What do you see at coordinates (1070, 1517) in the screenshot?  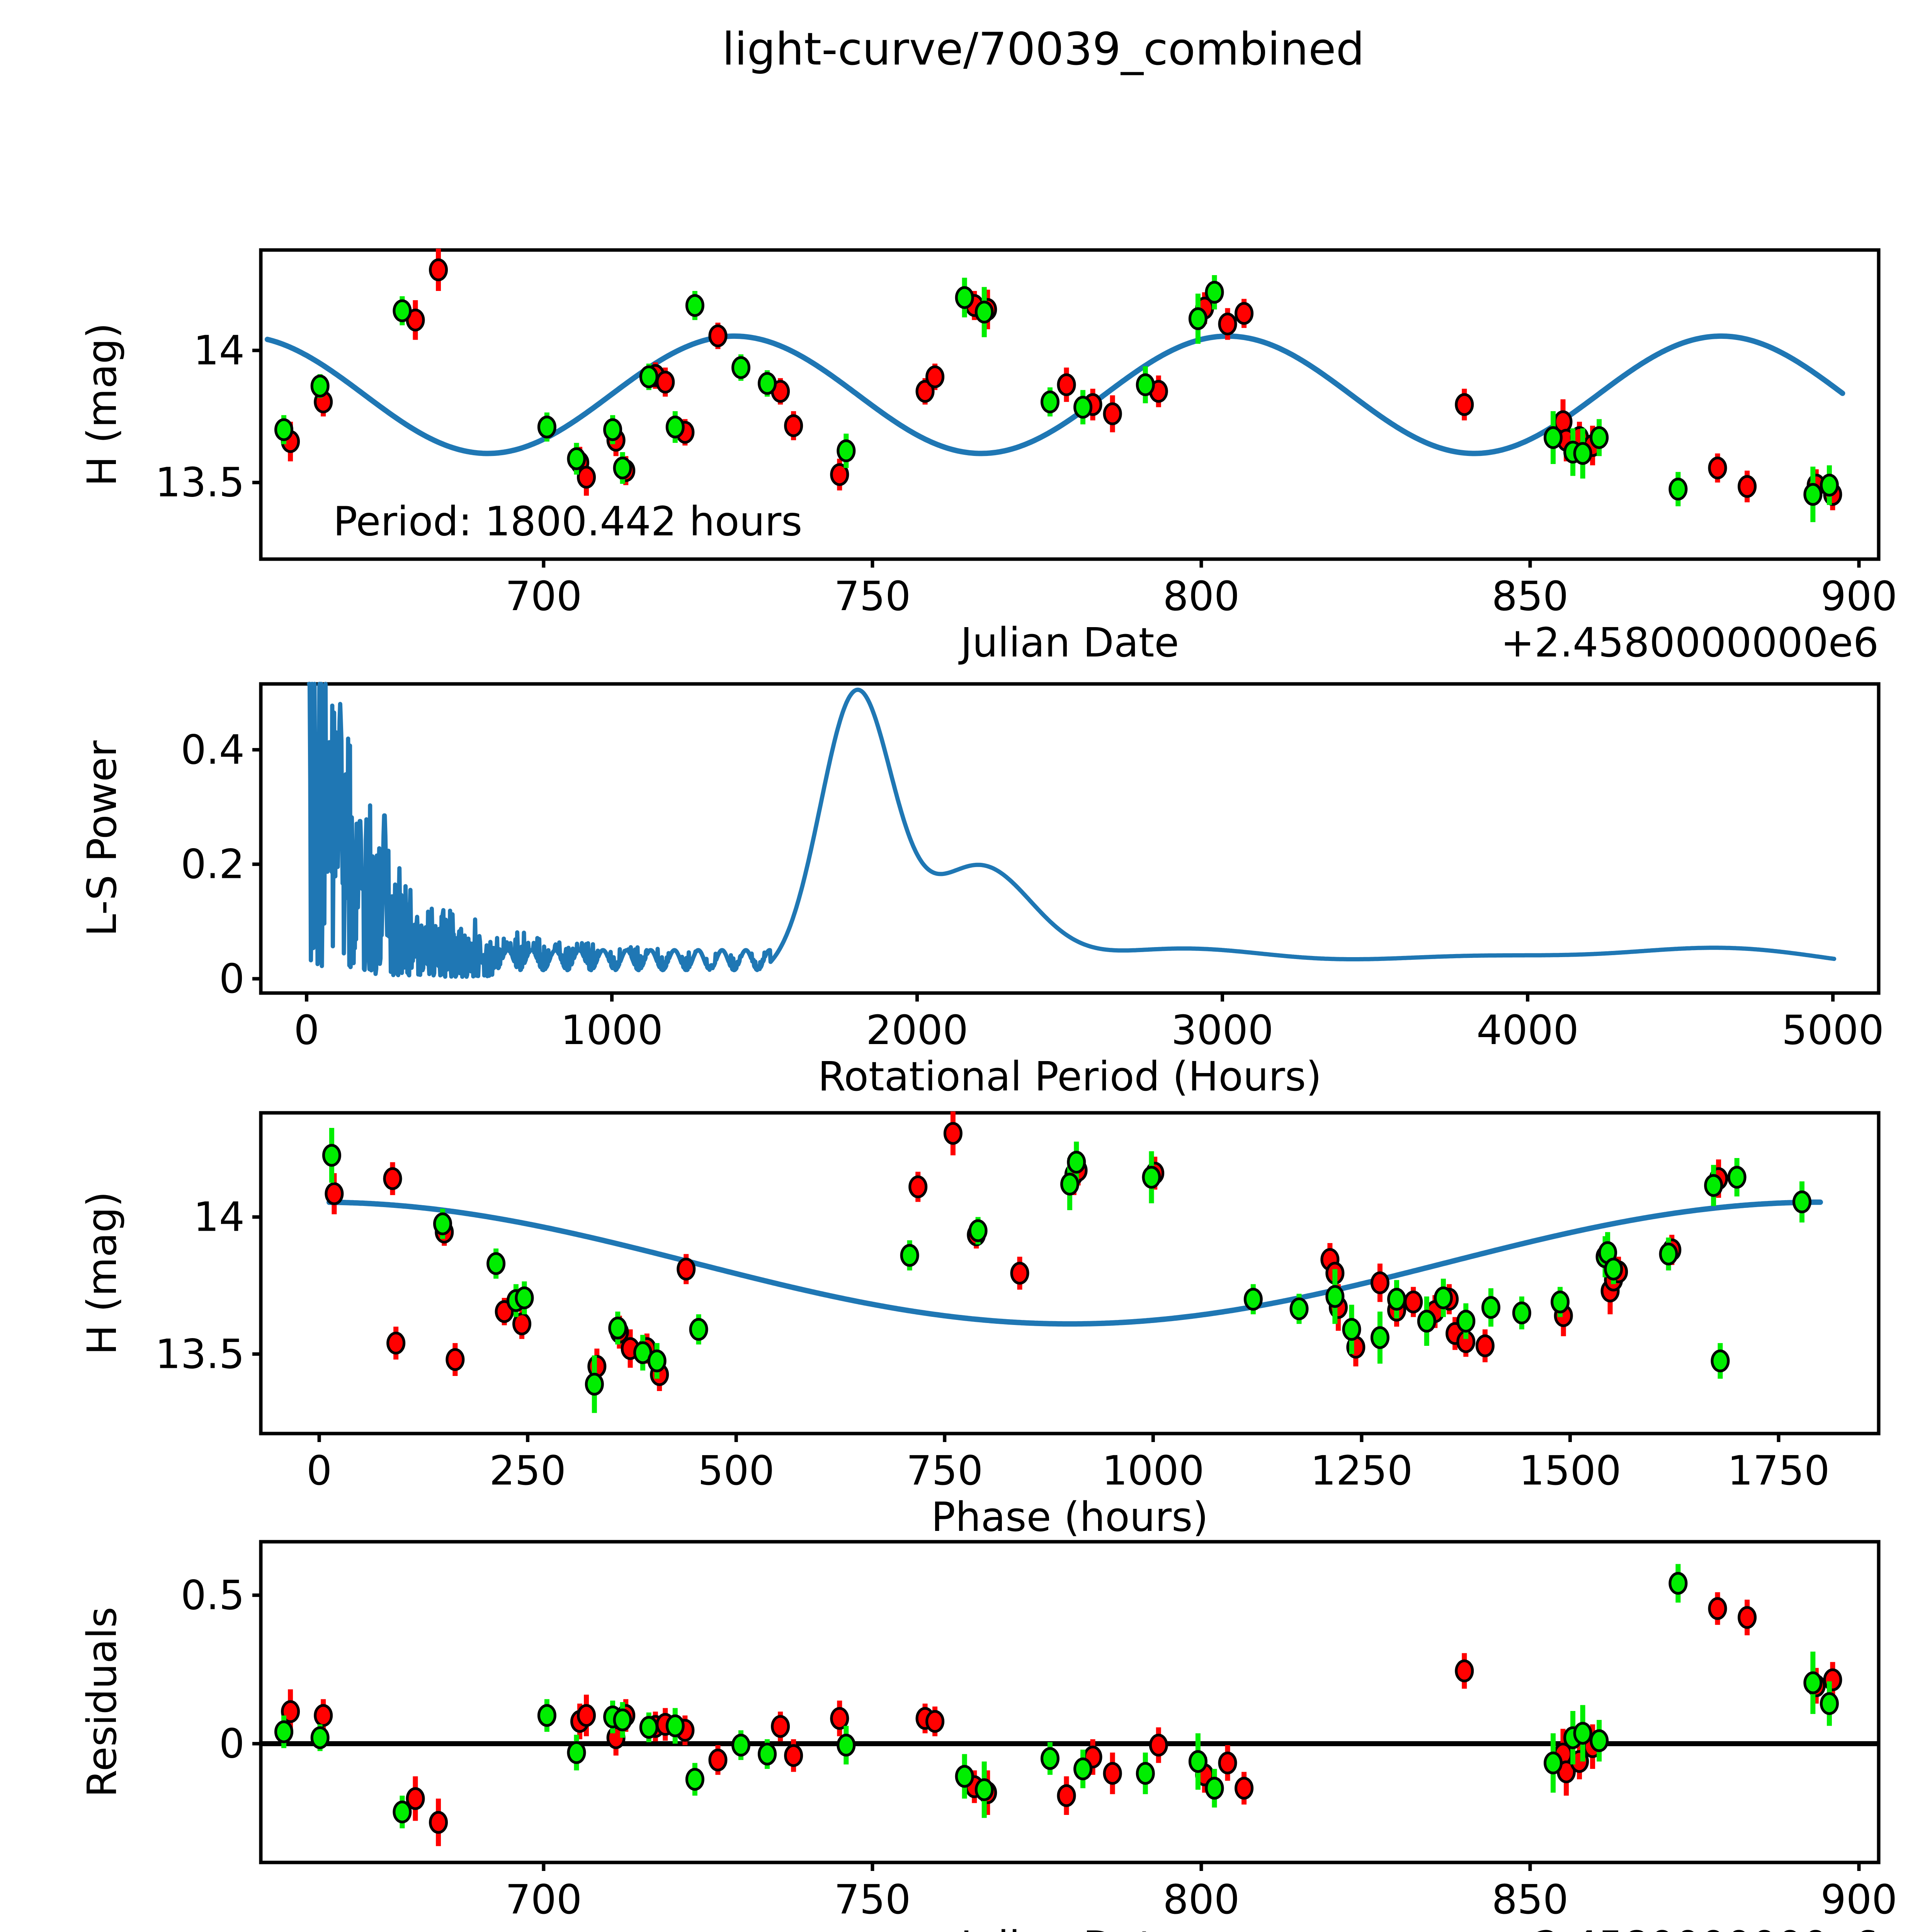 I see `x-axis-label: Phase (hours)` at bounding box center [1070, 1517].